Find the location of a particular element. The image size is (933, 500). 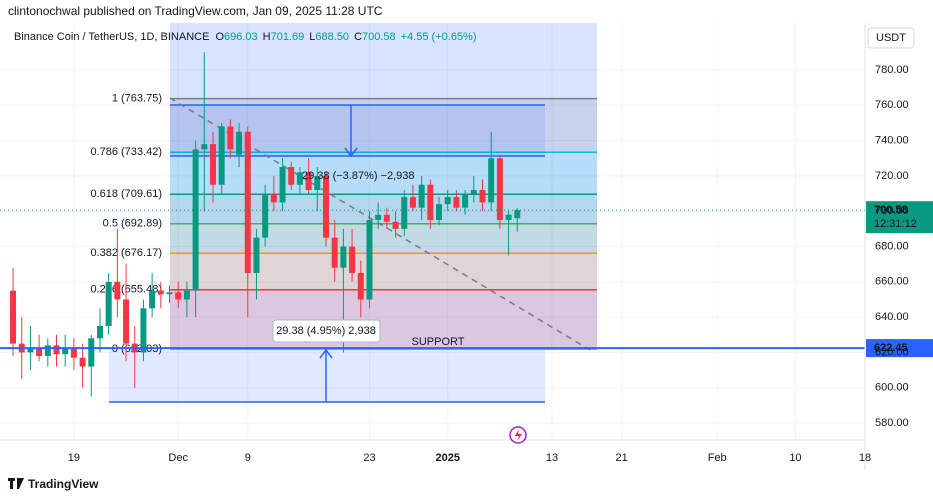

header-part: 700.58 is located at coordinates (379, 37).